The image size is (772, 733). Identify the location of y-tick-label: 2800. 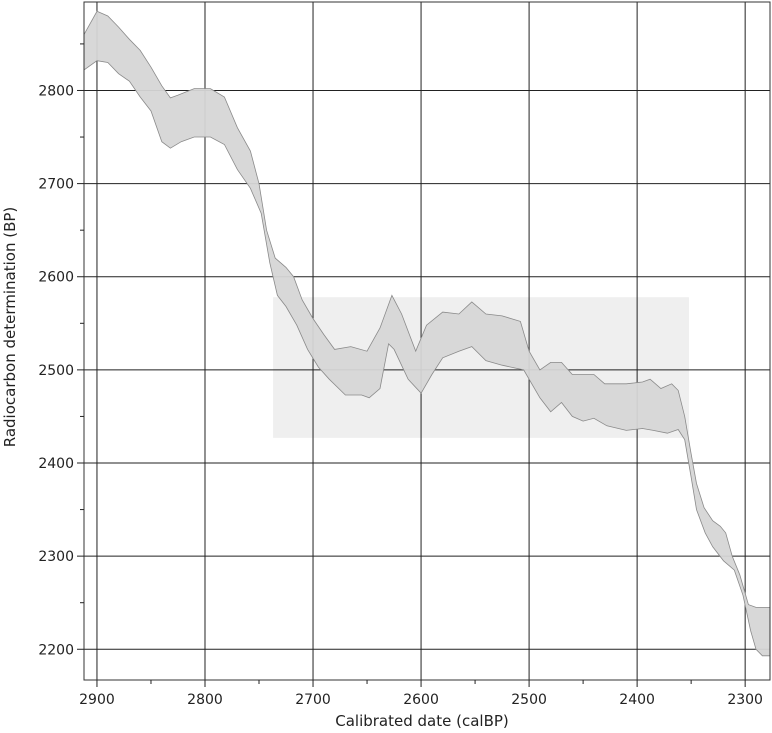
(56, 91).